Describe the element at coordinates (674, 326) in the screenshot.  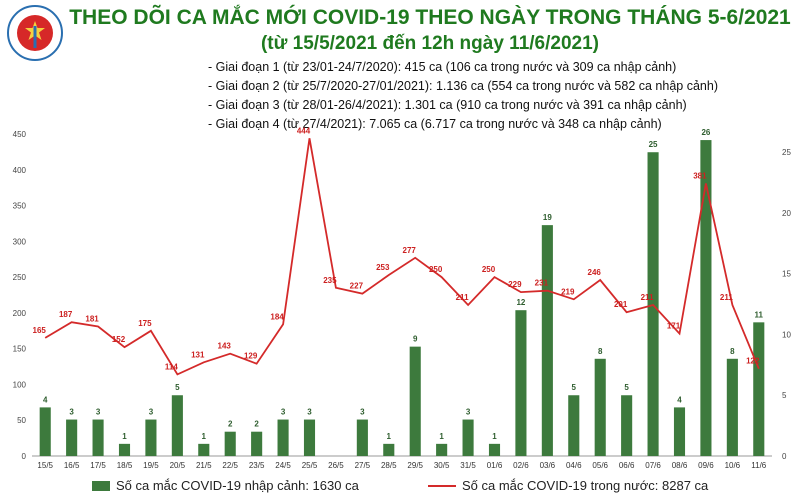
I see `line-data-label: 171` at that location.